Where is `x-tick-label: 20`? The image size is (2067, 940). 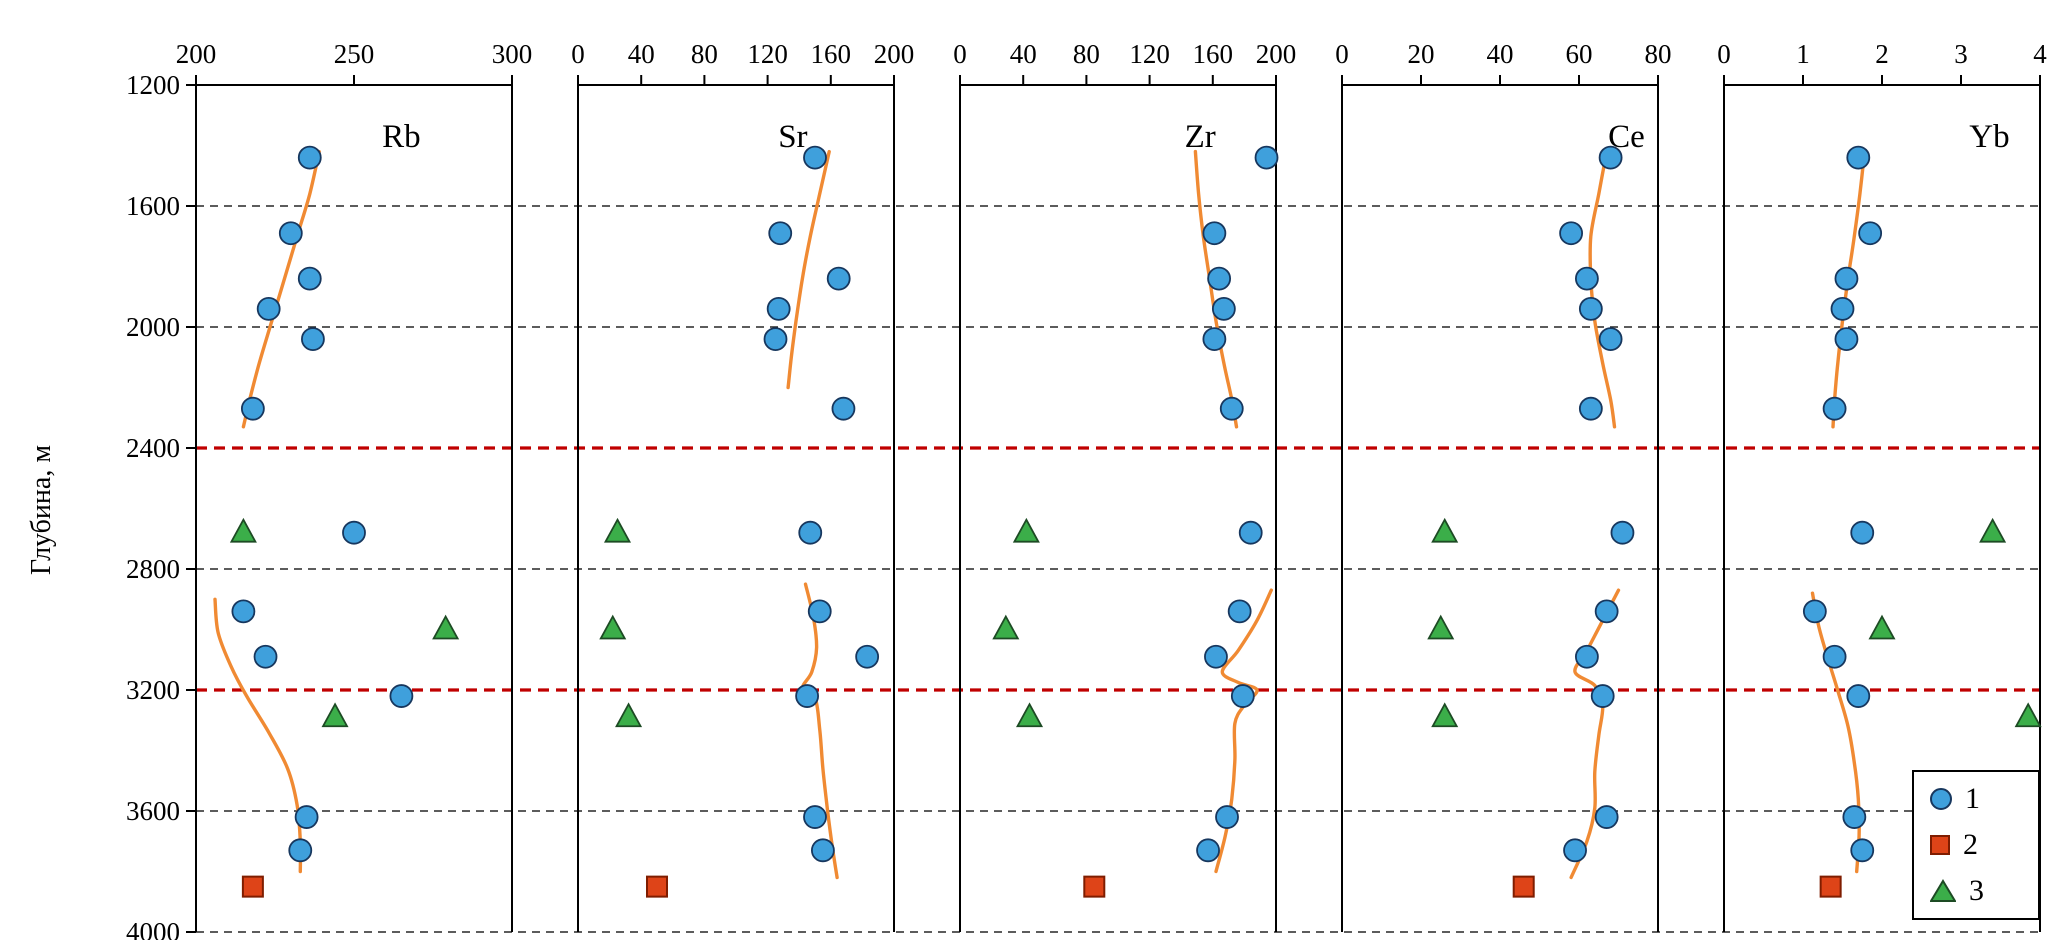 x-tick-label: 20 is located at coordinates (1421, 54).